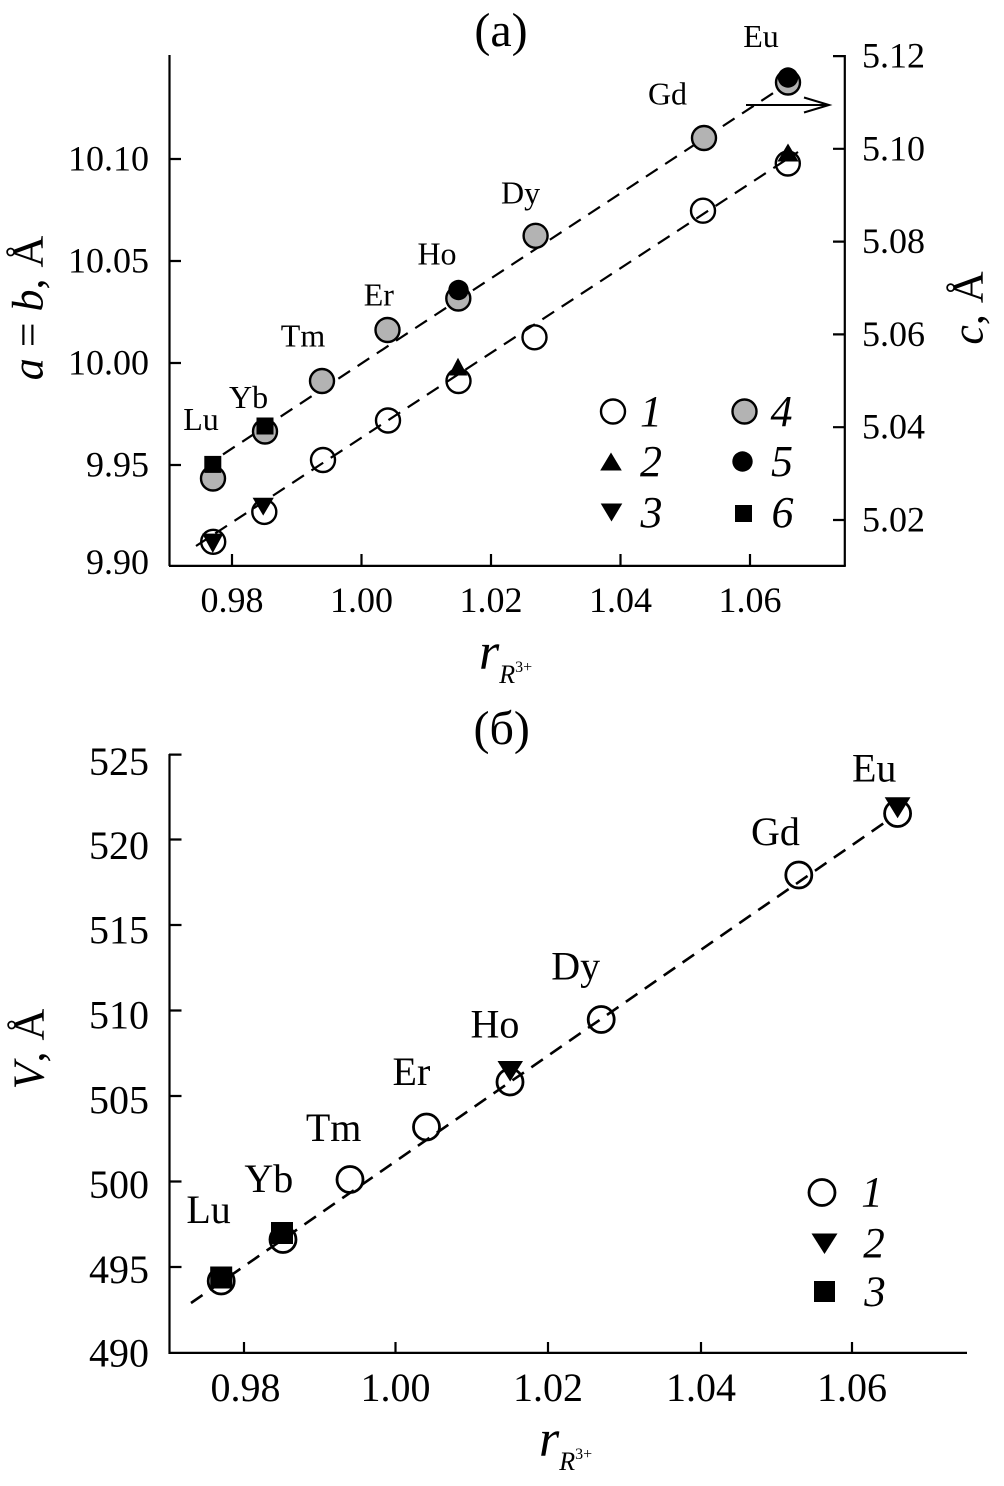  Describe the element at coordinates (893, 427) in the screenshot. I see `svg-text: 5.04` at that location.